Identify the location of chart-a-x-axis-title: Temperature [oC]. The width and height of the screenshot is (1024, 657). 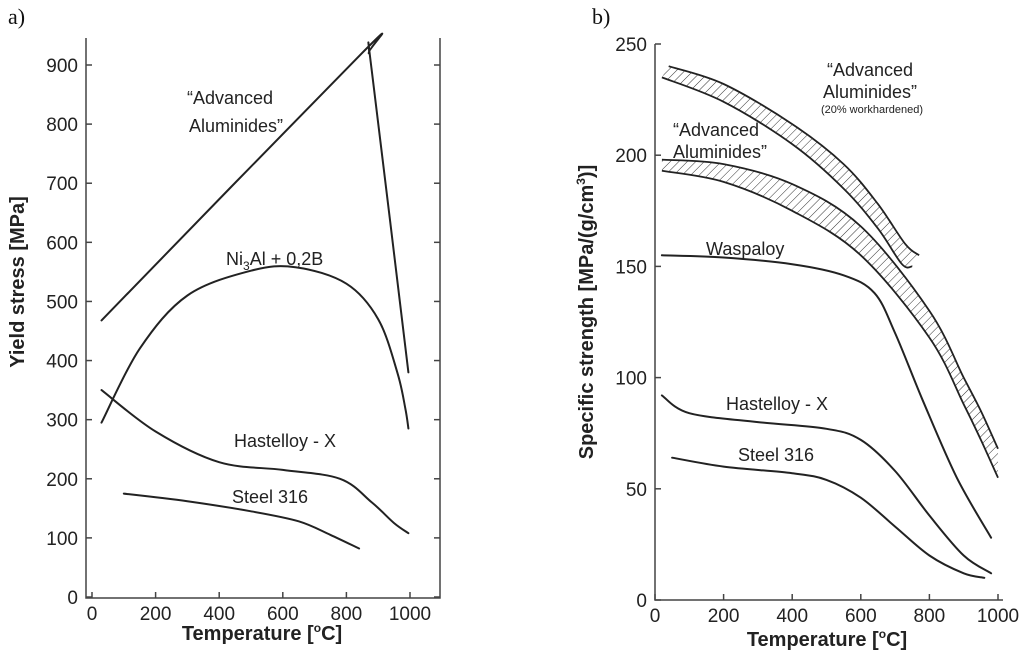
(262, 633).